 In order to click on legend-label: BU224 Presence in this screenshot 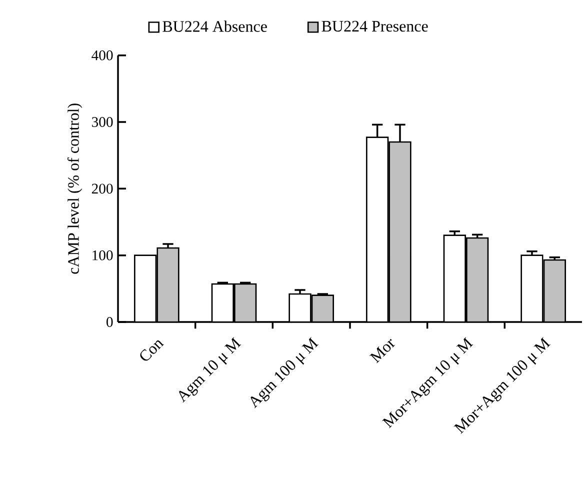, I will do `click(375, 26)`.